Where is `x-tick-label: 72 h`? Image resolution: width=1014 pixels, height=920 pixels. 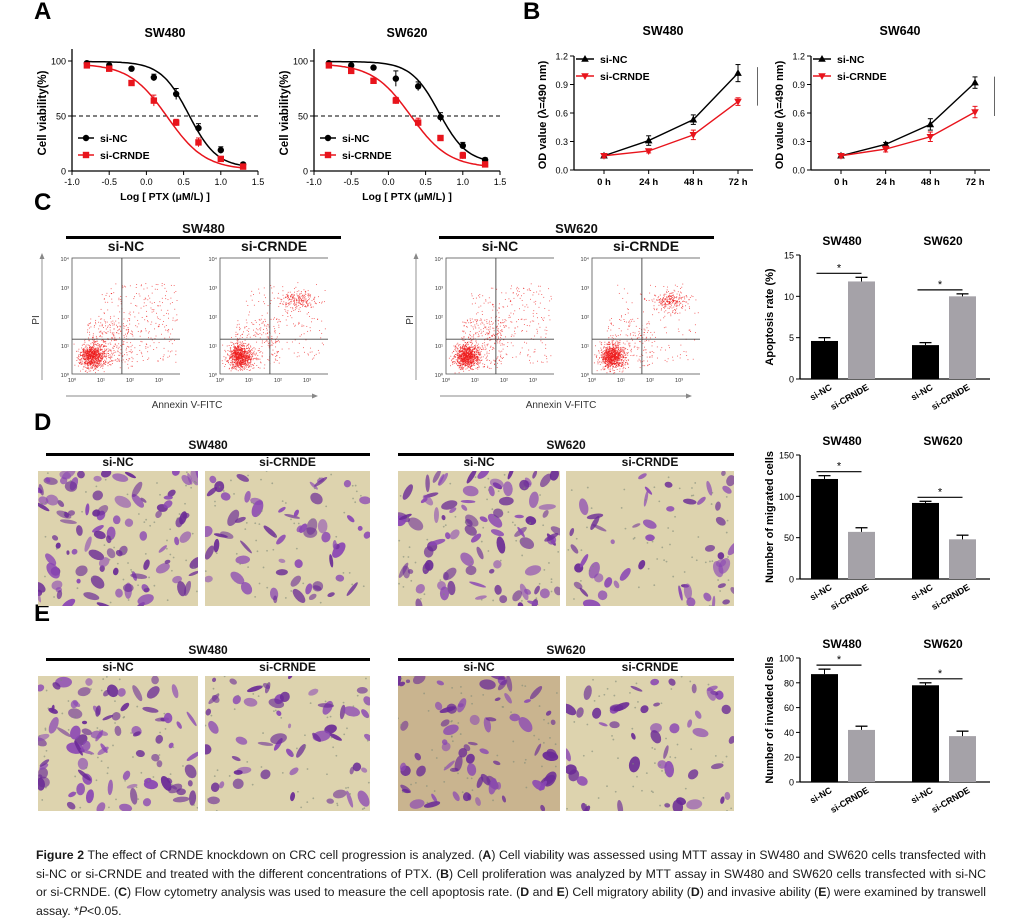
x-tick-label: 72 h is located at coordinates (974, 182).